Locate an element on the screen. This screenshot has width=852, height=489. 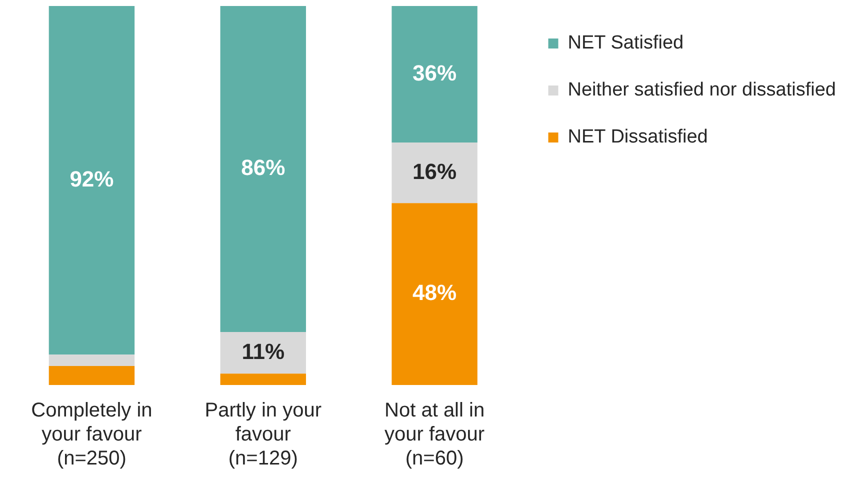
data-label: 48% is located at coordinates (434, 293).